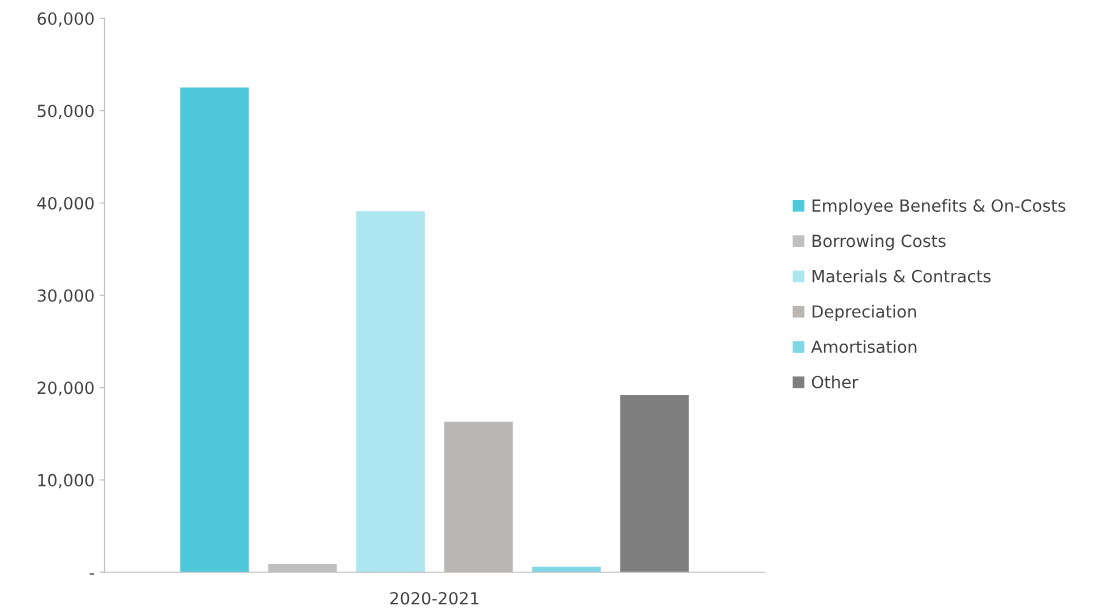 The image size is (1100, 612). I want to click on legend-label: Employee Benefits & On-Costs, so click(939, 207).